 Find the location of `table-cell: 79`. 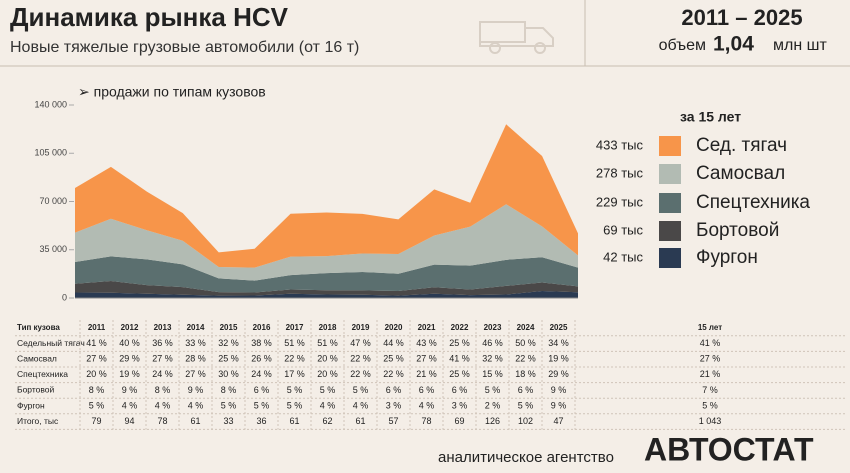

table-cell: 79 is located at coordinates (96, 421).